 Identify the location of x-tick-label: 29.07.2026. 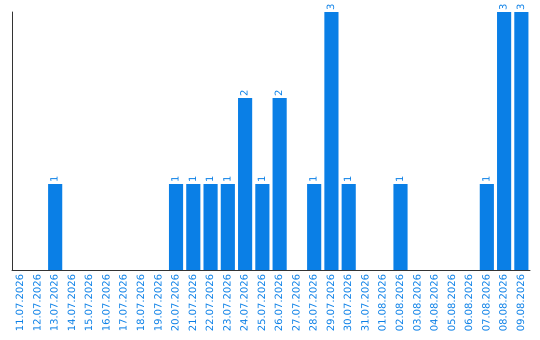
(331, 303).